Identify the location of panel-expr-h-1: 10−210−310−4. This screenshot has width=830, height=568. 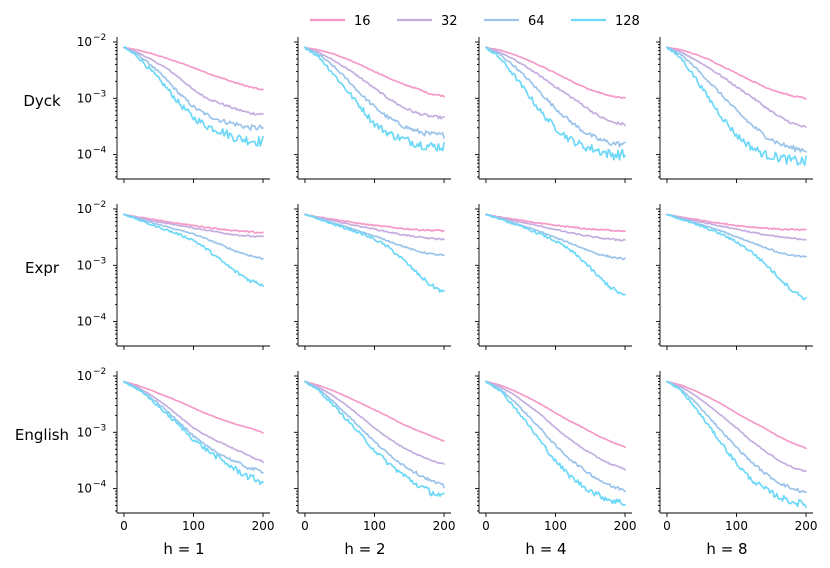
(173, 275).